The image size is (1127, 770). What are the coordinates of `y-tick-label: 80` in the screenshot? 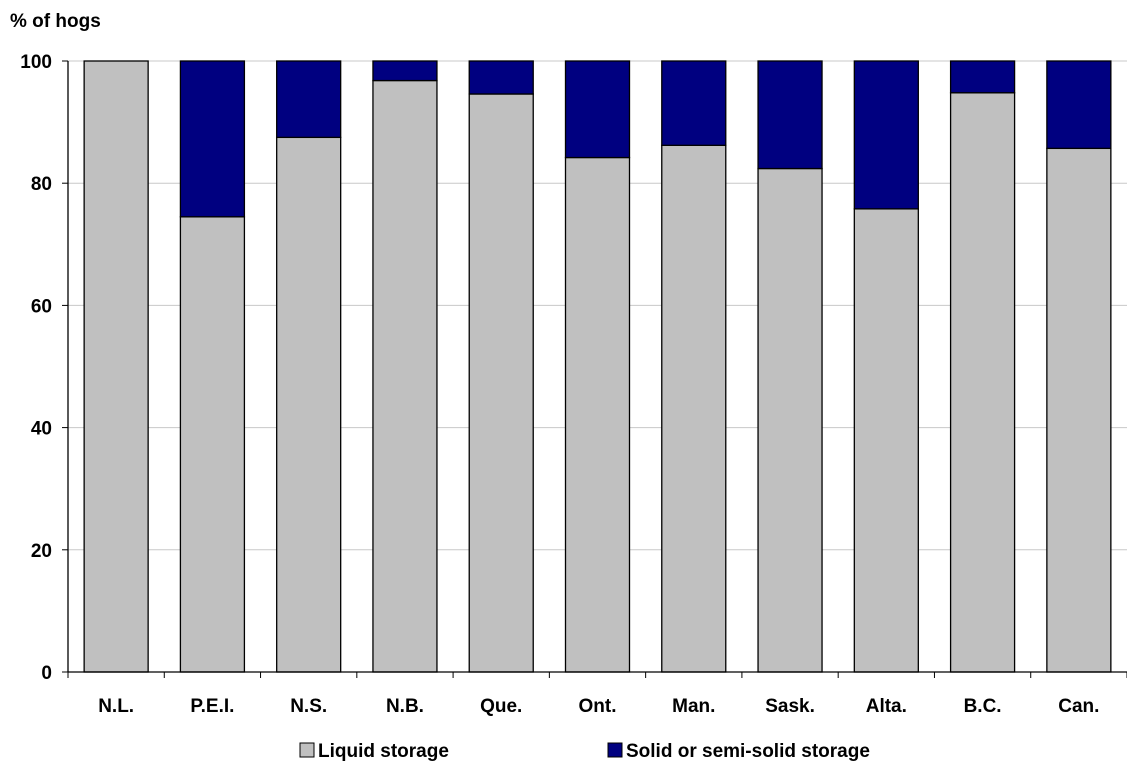 It's located at (41, 184).